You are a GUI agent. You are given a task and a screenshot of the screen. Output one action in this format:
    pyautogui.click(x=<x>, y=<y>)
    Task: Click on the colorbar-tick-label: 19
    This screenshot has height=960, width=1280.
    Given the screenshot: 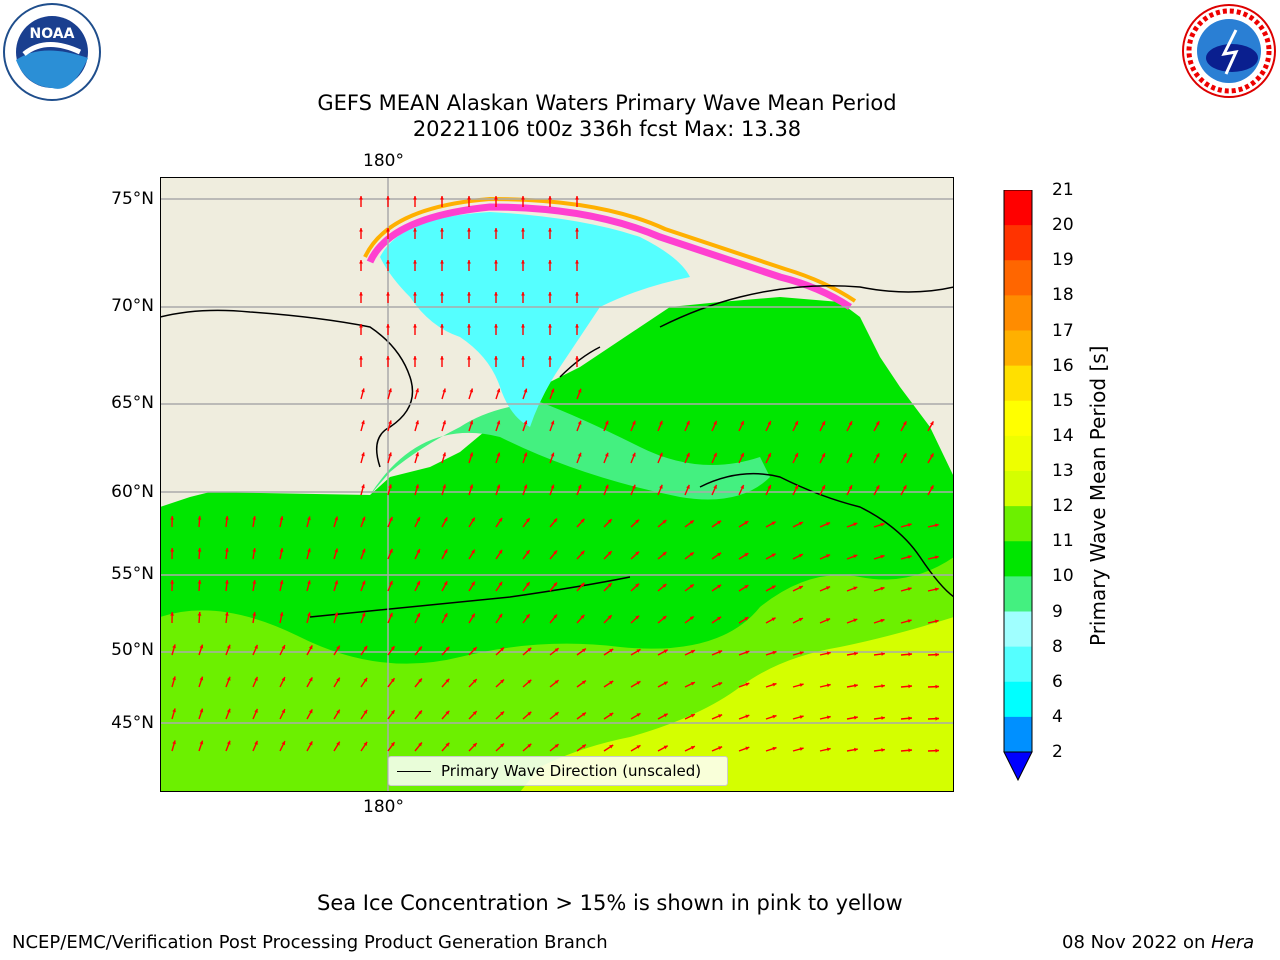 What is the action you would take?
    pyautogui.click(x=1063, y=260)
    